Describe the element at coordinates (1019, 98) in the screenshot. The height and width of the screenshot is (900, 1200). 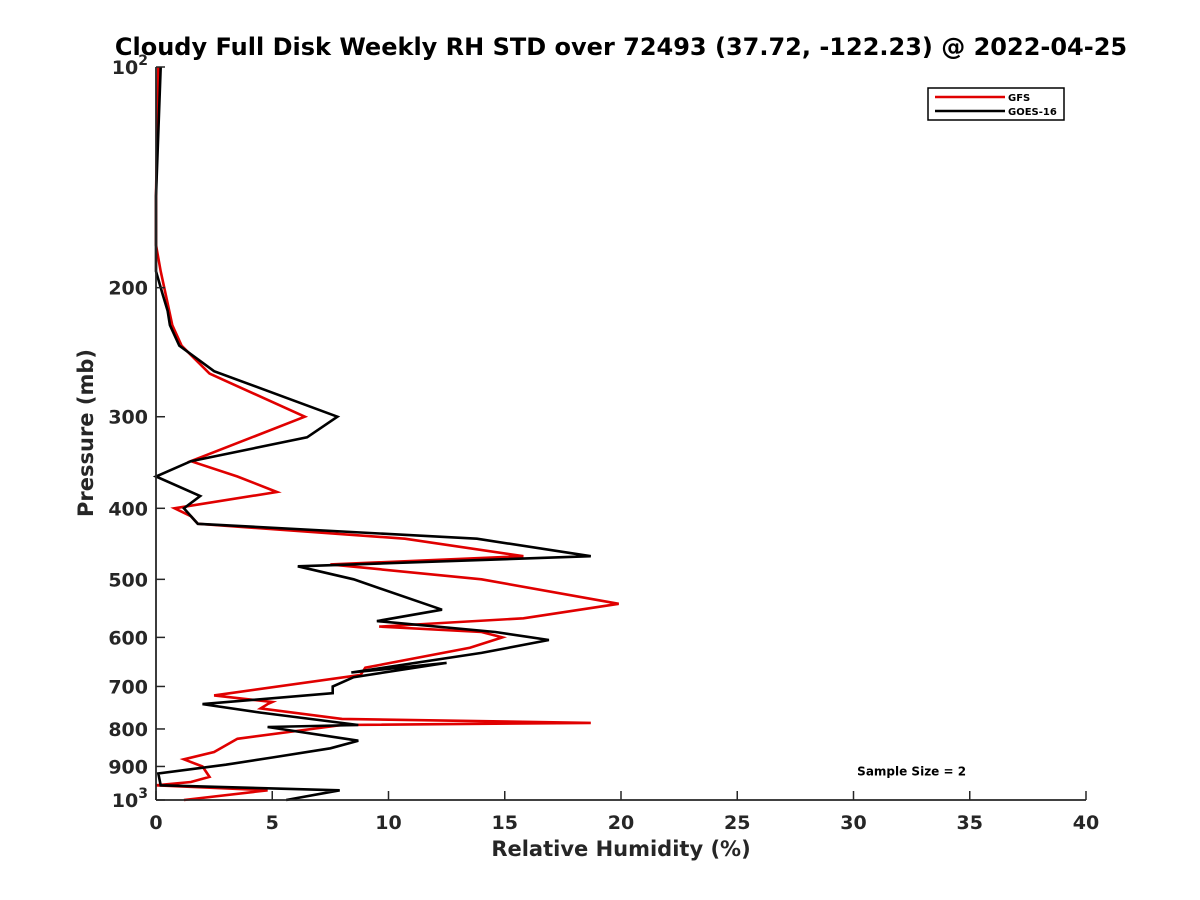
I see `legend-label-gfs: GFS` at that location.